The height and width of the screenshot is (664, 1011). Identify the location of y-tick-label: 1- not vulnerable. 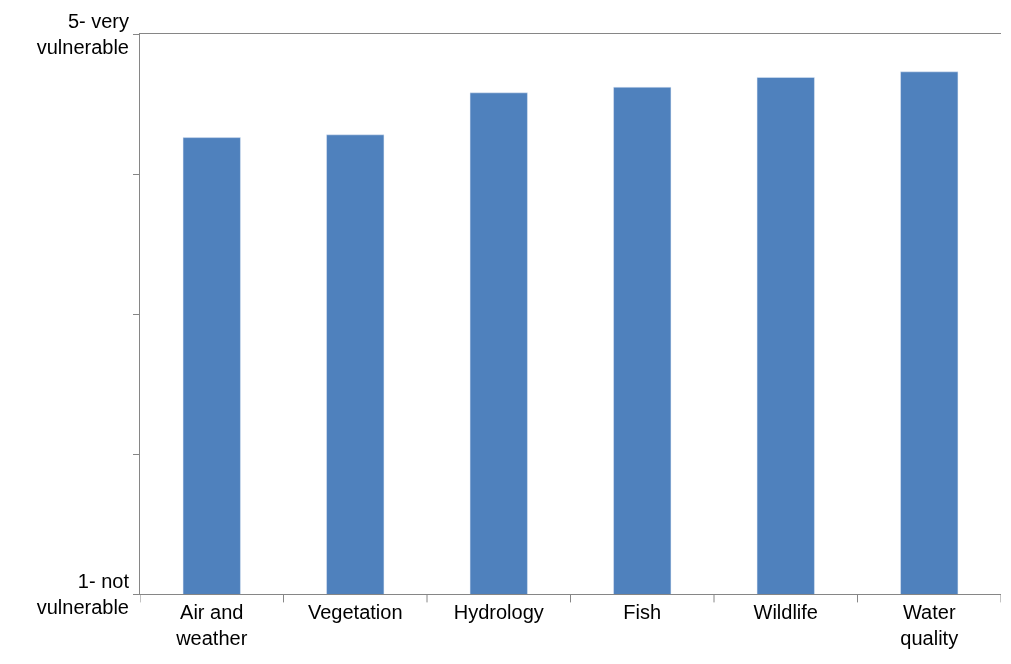
(83, 594).